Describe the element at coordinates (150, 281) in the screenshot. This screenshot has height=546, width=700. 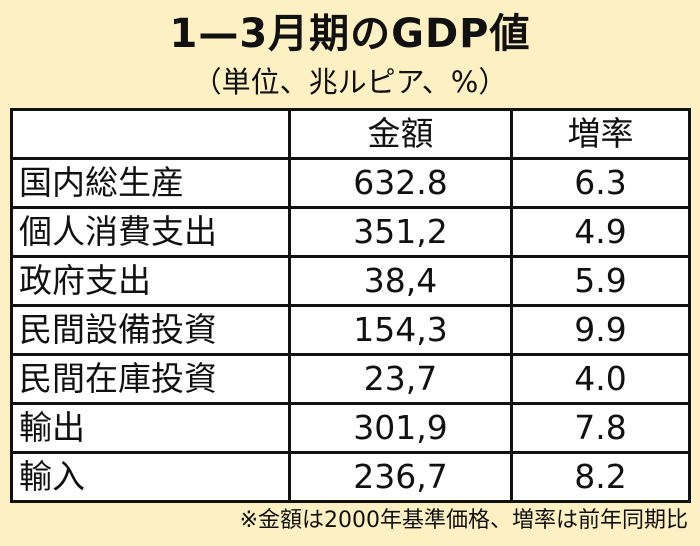
I see `row-item: 政府支出` at that location.